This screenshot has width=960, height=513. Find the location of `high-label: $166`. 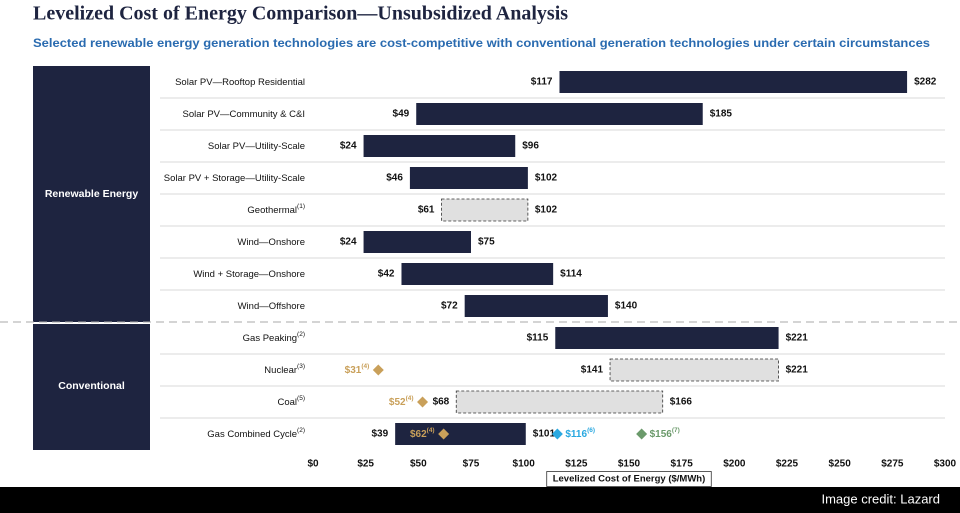

high-label: $166 is located at coordinates (681, 402).